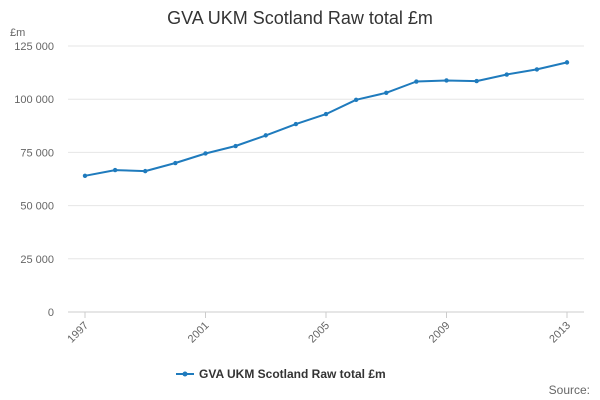 This screenshot has width=600, height=400. Describe the element at coordinates (37, 153) in the screenshot. I see `y-tick-label: 75 000` at that location.